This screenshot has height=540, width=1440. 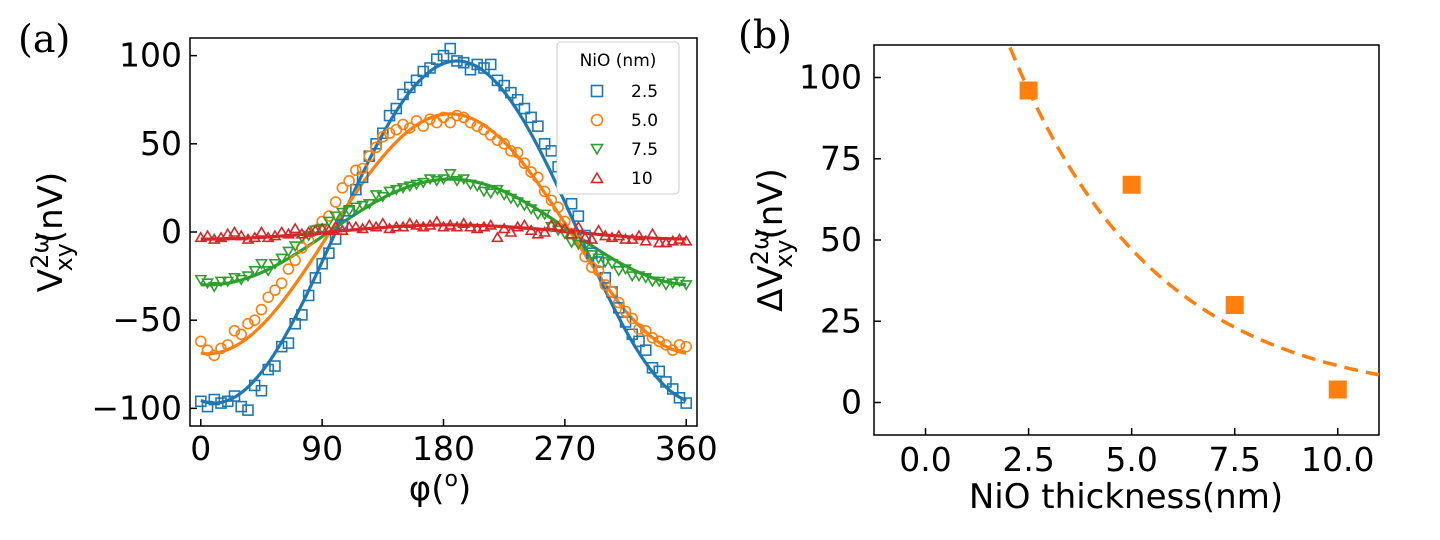 What do you see at coordinates (925, 459) in the screenshot?
I see `x-tick-label: 0.0` at bounding box center [925, 459].